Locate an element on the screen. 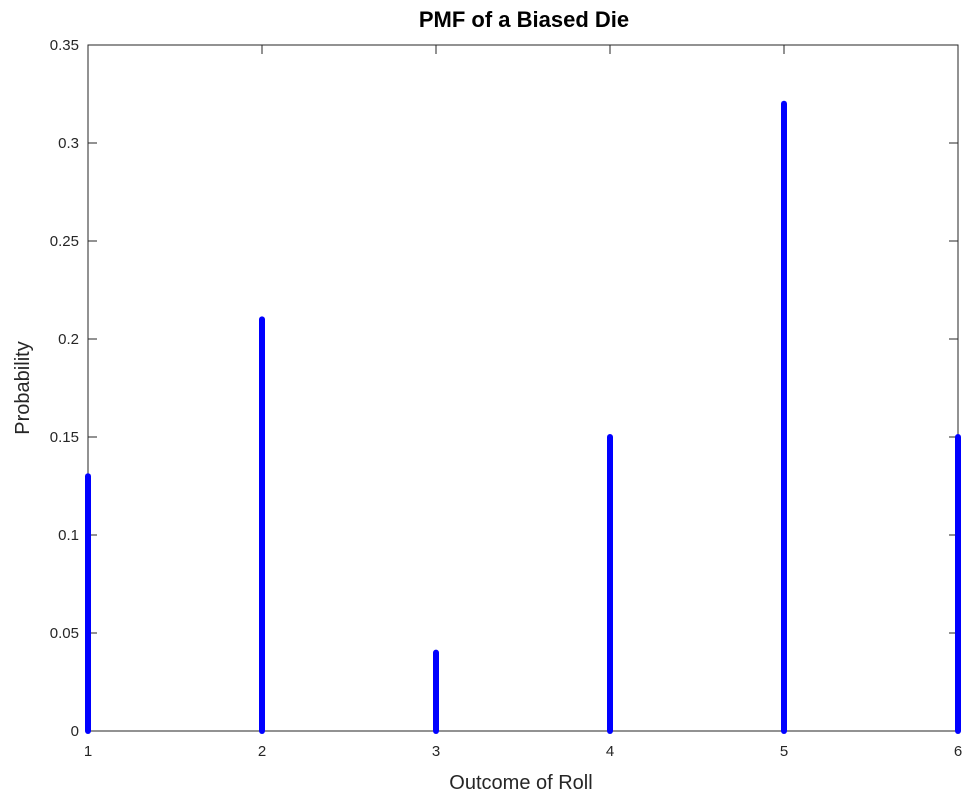  y-tick-label: 0.2 is located at coordinates (68, 339).